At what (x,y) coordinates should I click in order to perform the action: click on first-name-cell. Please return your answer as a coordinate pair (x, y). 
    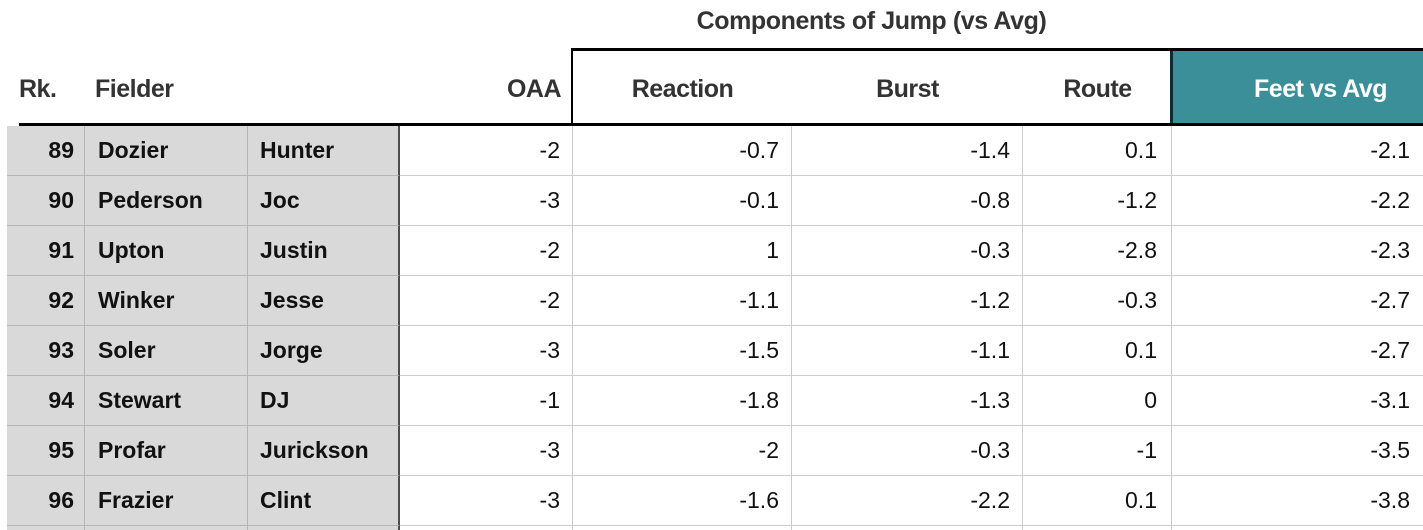
    Looking at the image, I should click on (324, 528).